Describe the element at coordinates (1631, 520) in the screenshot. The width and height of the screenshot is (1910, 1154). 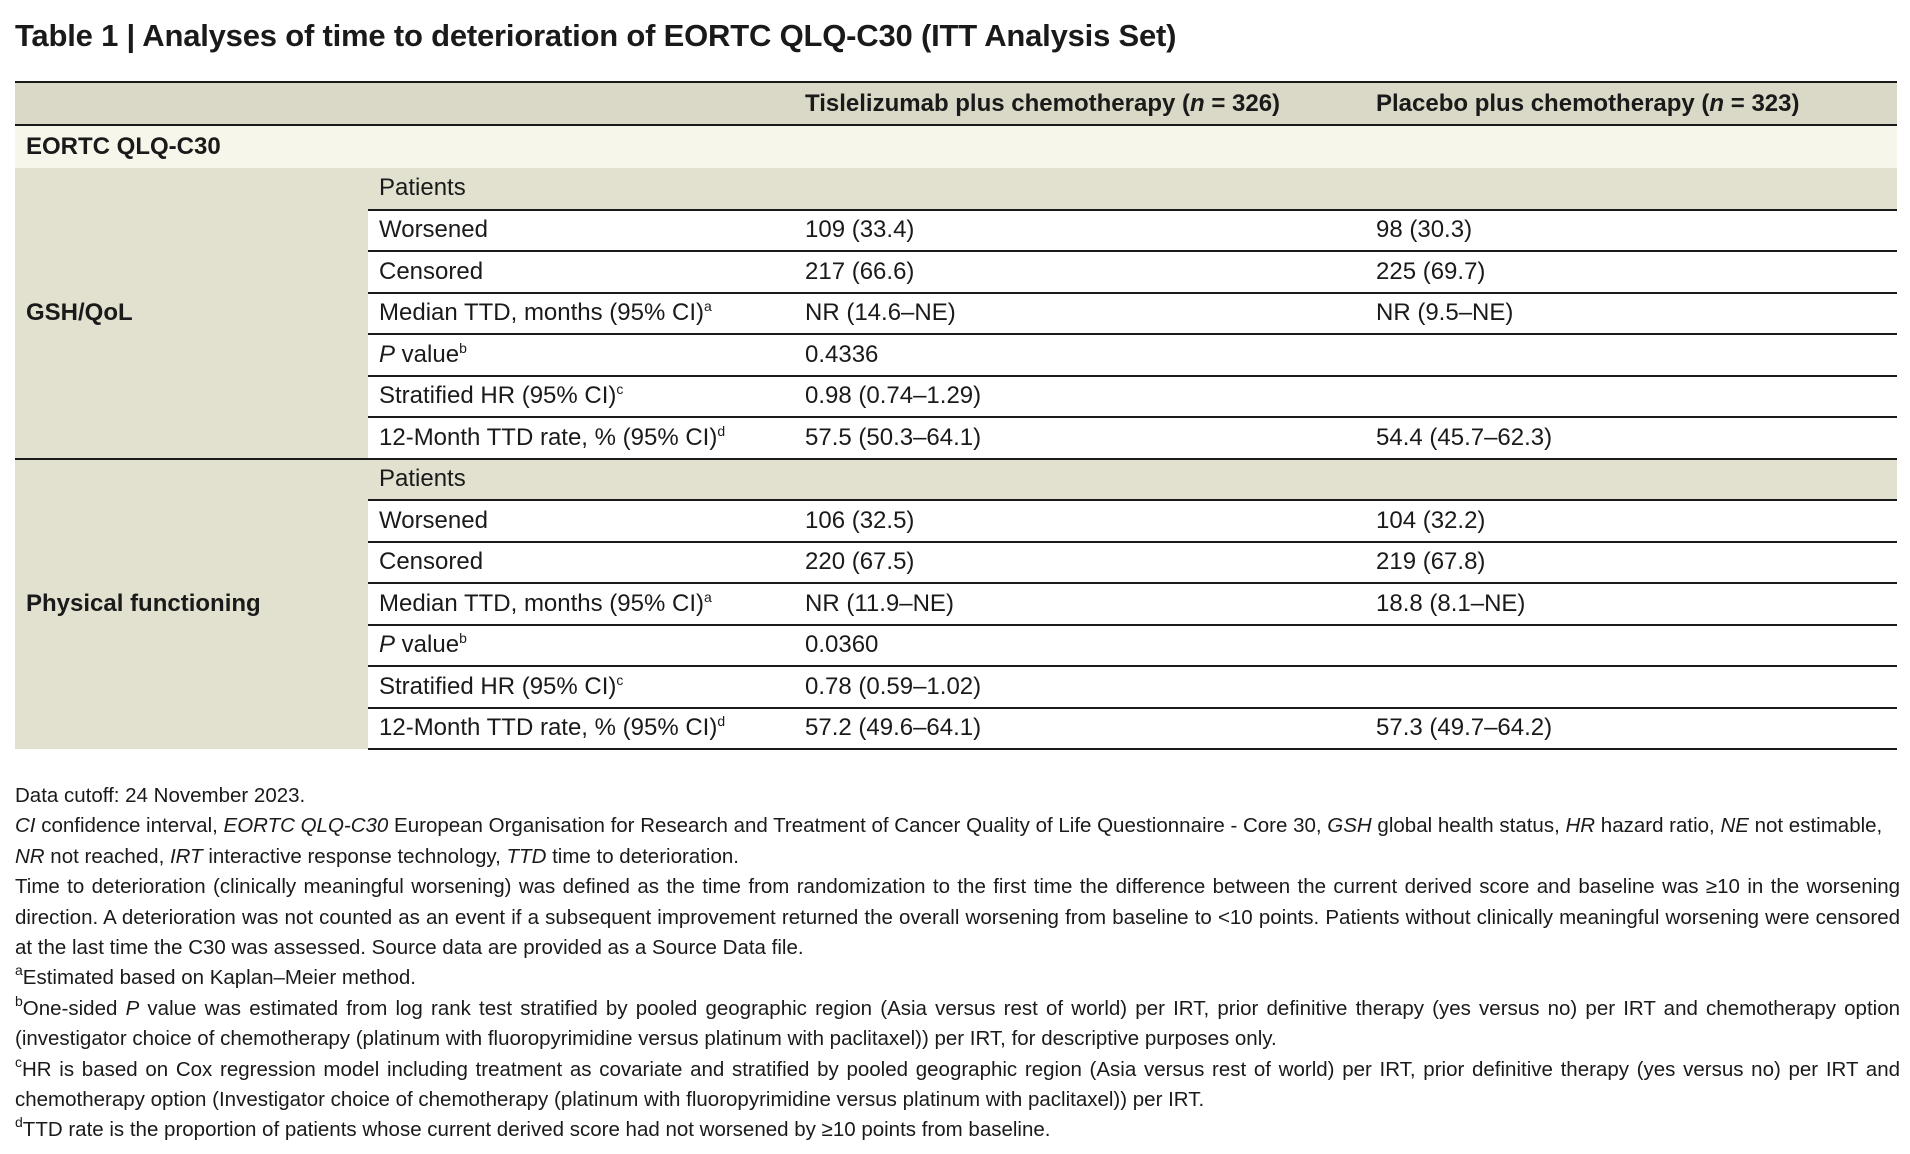
I see `placebo-value: 104 (32.2)` at that location.